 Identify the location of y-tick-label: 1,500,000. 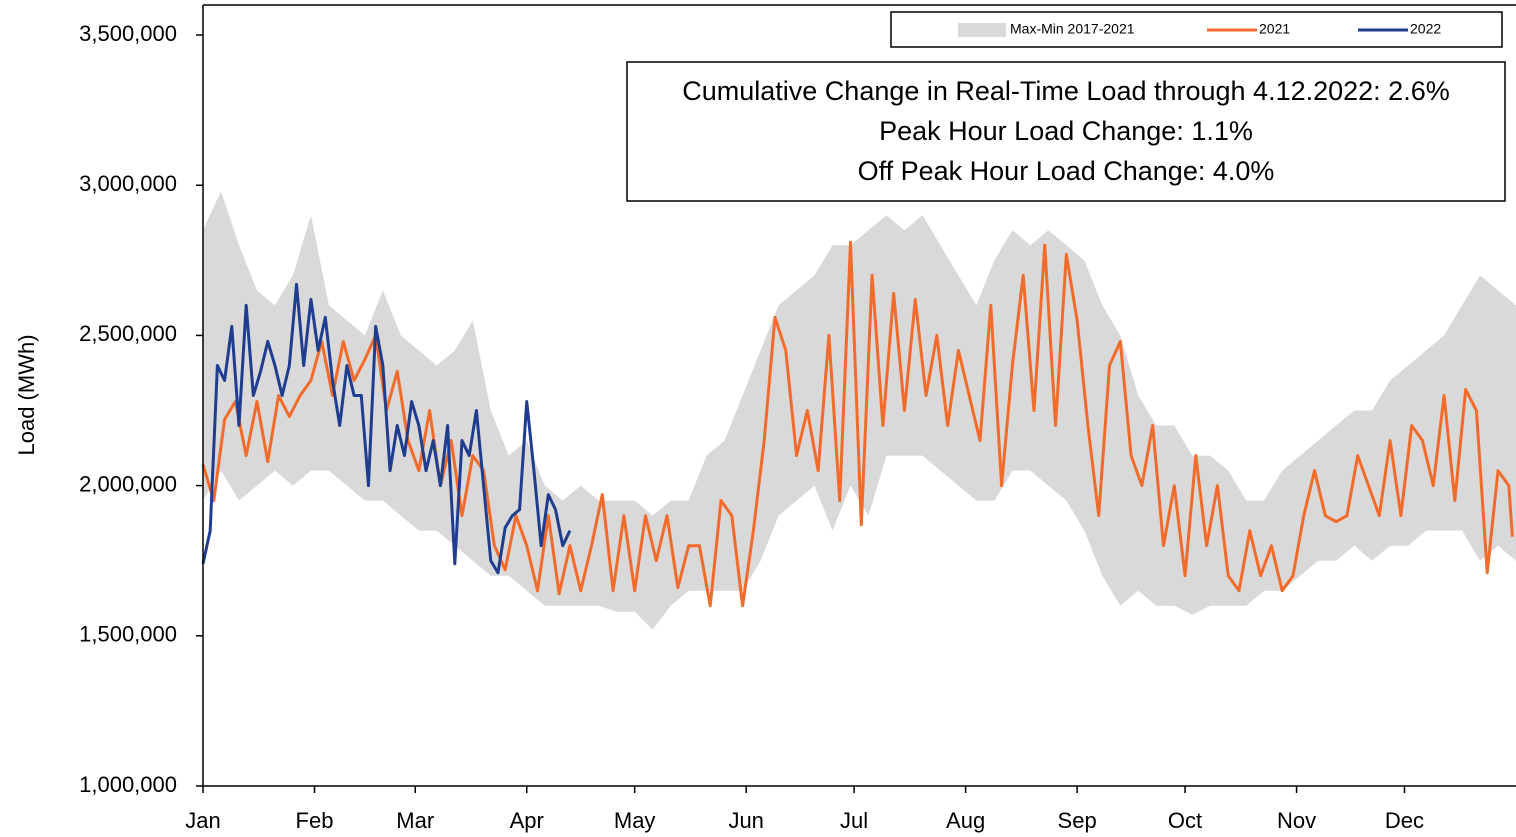
(128, 634).